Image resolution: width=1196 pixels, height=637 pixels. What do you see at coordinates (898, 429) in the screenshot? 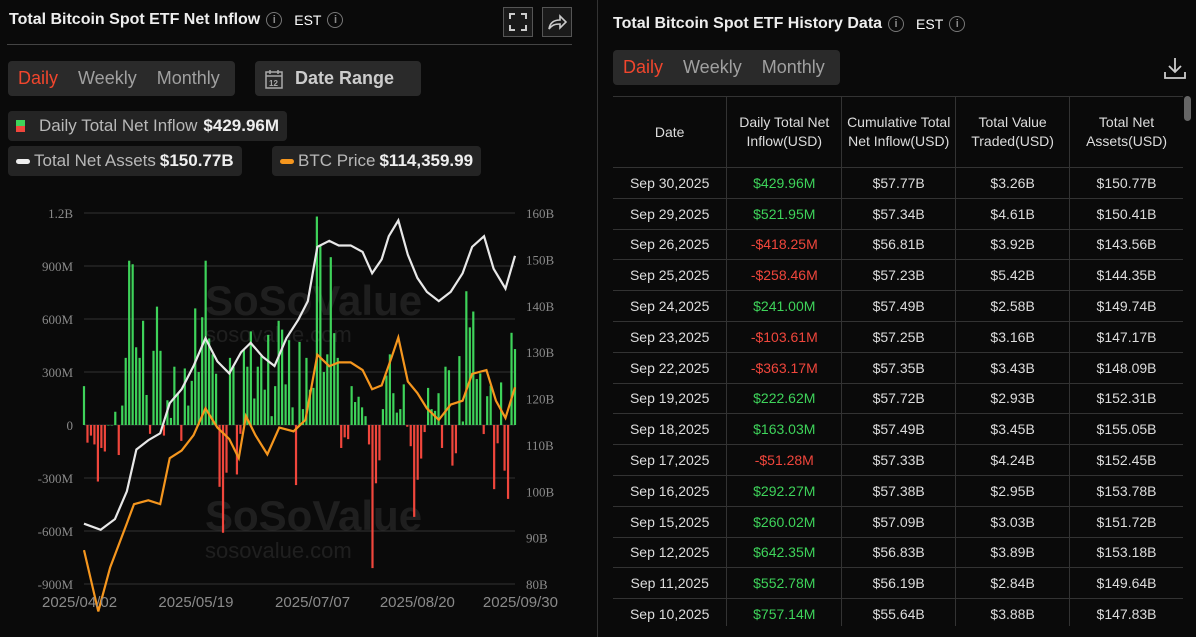
I see `table-row: Sep 18,2025 $163.03M $57.49B $3.45B $155.05B` at bounding box center [898, 429].